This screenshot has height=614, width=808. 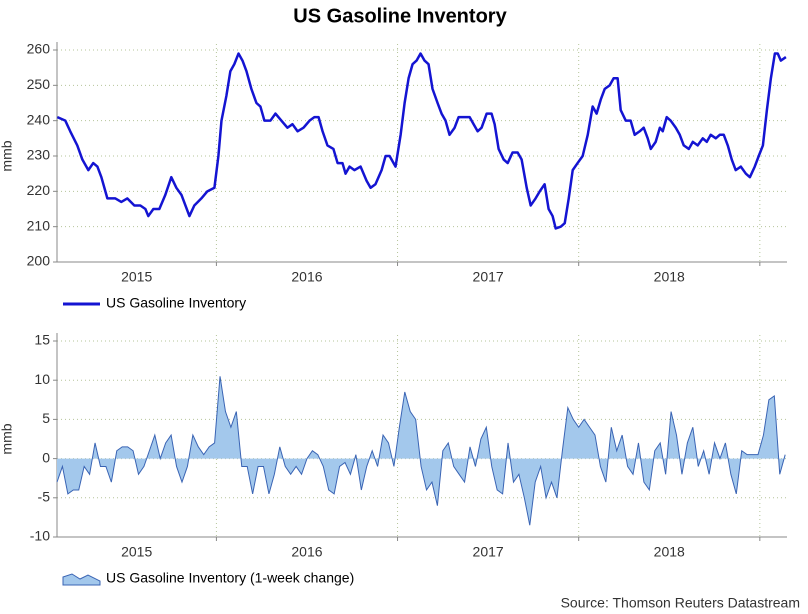 I want to click on y-tick-label: 5, so click(x=46, y=418).